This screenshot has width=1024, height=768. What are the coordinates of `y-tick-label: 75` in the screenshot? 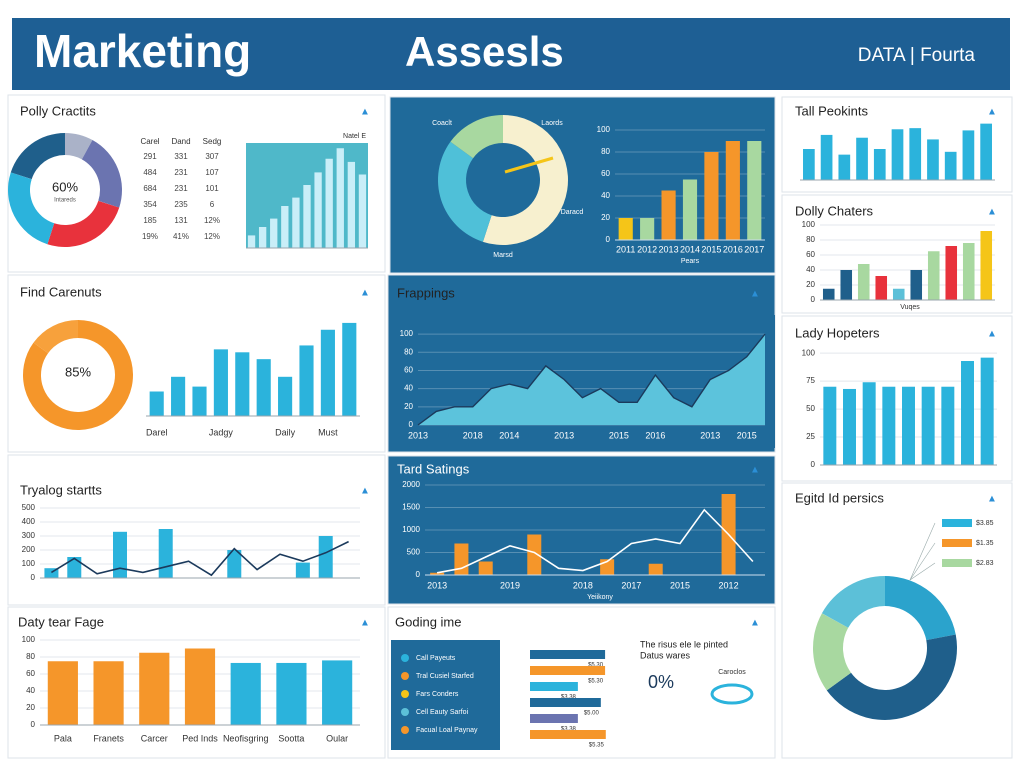 It's located at (810, 380).